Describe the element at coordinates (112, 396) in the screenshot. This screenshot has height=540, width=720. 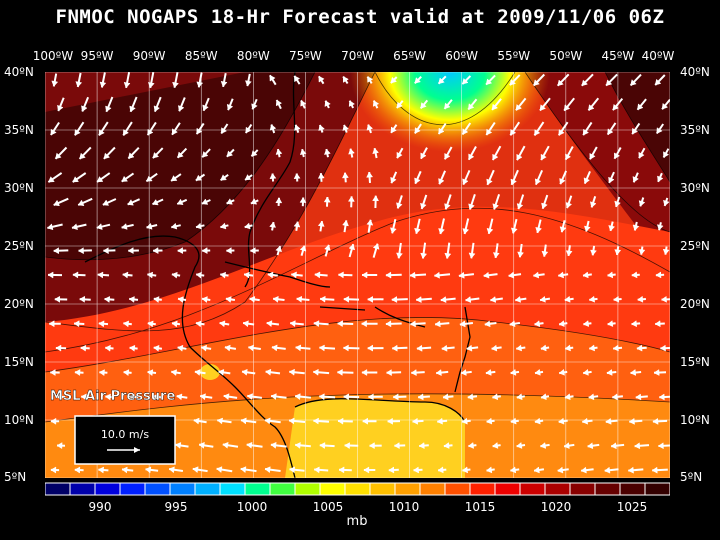
I see `overlay-label: MSL Air Pressure` at that location.